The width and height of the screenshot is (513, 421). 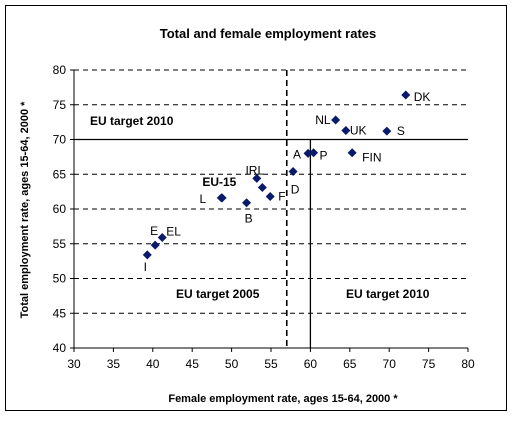 I want to click on point-el, so click(x=162, y=237).